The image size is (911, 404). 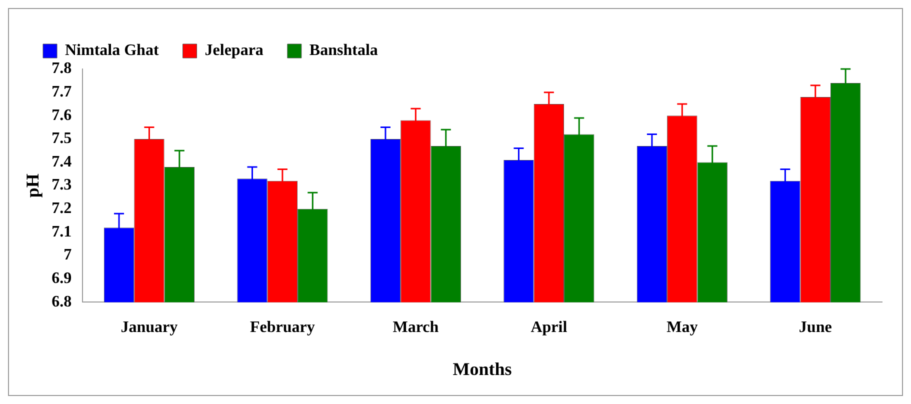 I want to click on y-tick-label: 7.7, so click(x=62, y=91).